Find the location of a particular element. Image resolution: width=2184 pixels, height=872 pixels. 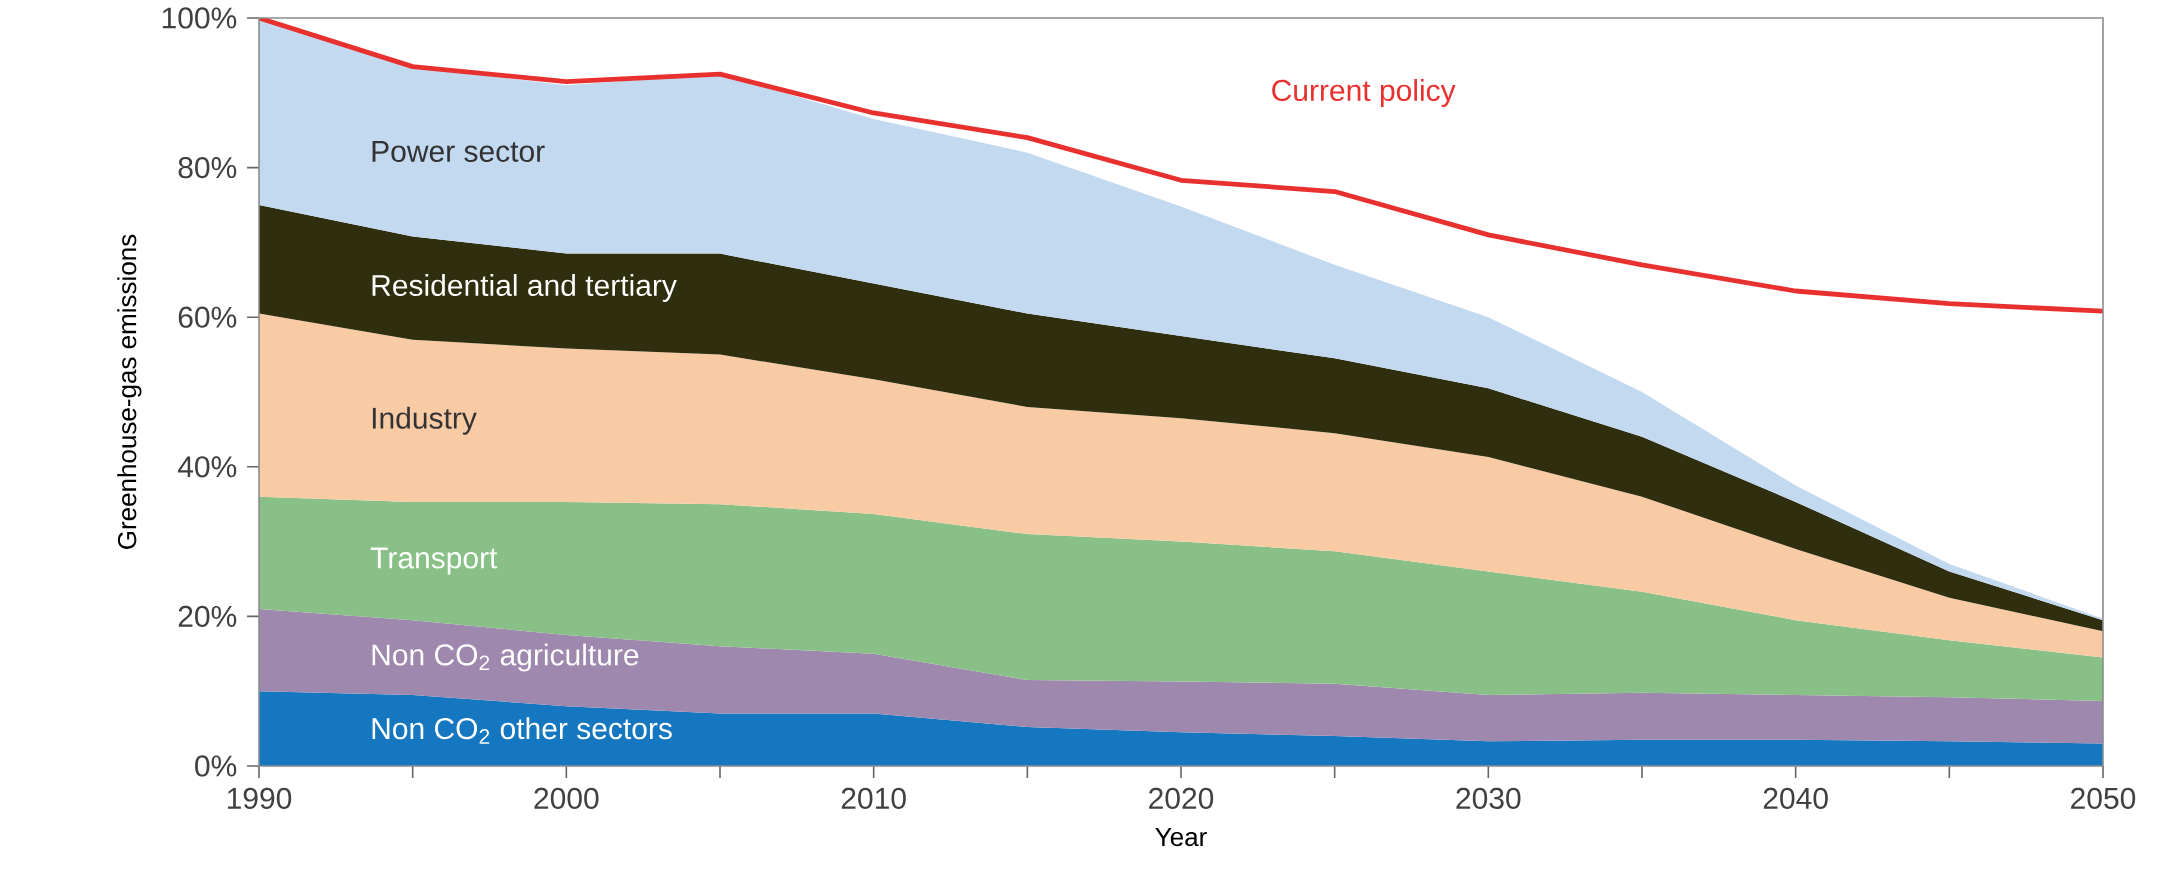

series-label: Residential and tertiary is located at coordinates (524, 288).